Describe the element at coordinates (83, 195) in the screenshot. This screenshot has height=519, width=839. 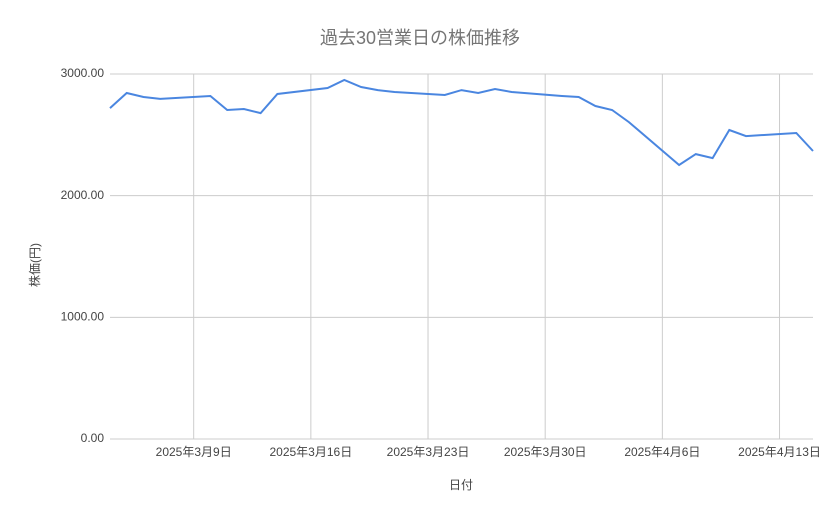
I see `y-tick-label: 2000.00` at that location.